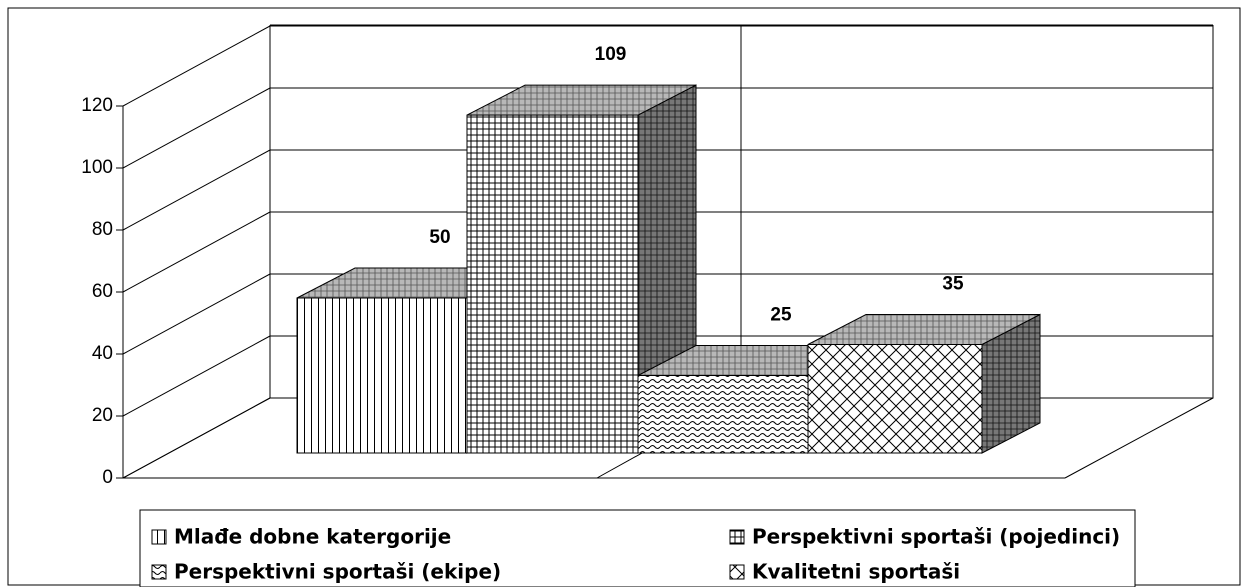 The height and width of the screenshot is (587, 1249). What do you see at coordinates (936, 537) in the screenshot?
I see `legend-label: Perspektivni sportaši (pojedinci)` at bounding box center [936, 537].